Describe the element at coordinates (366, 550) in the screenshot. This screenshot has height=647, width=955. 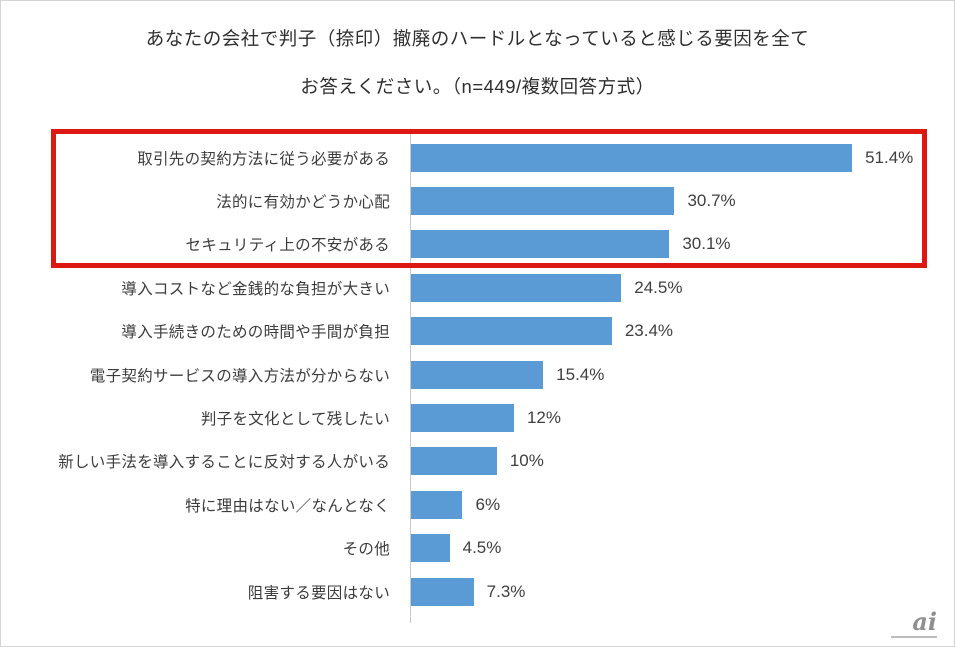
I see `category-label: その他` at that location.